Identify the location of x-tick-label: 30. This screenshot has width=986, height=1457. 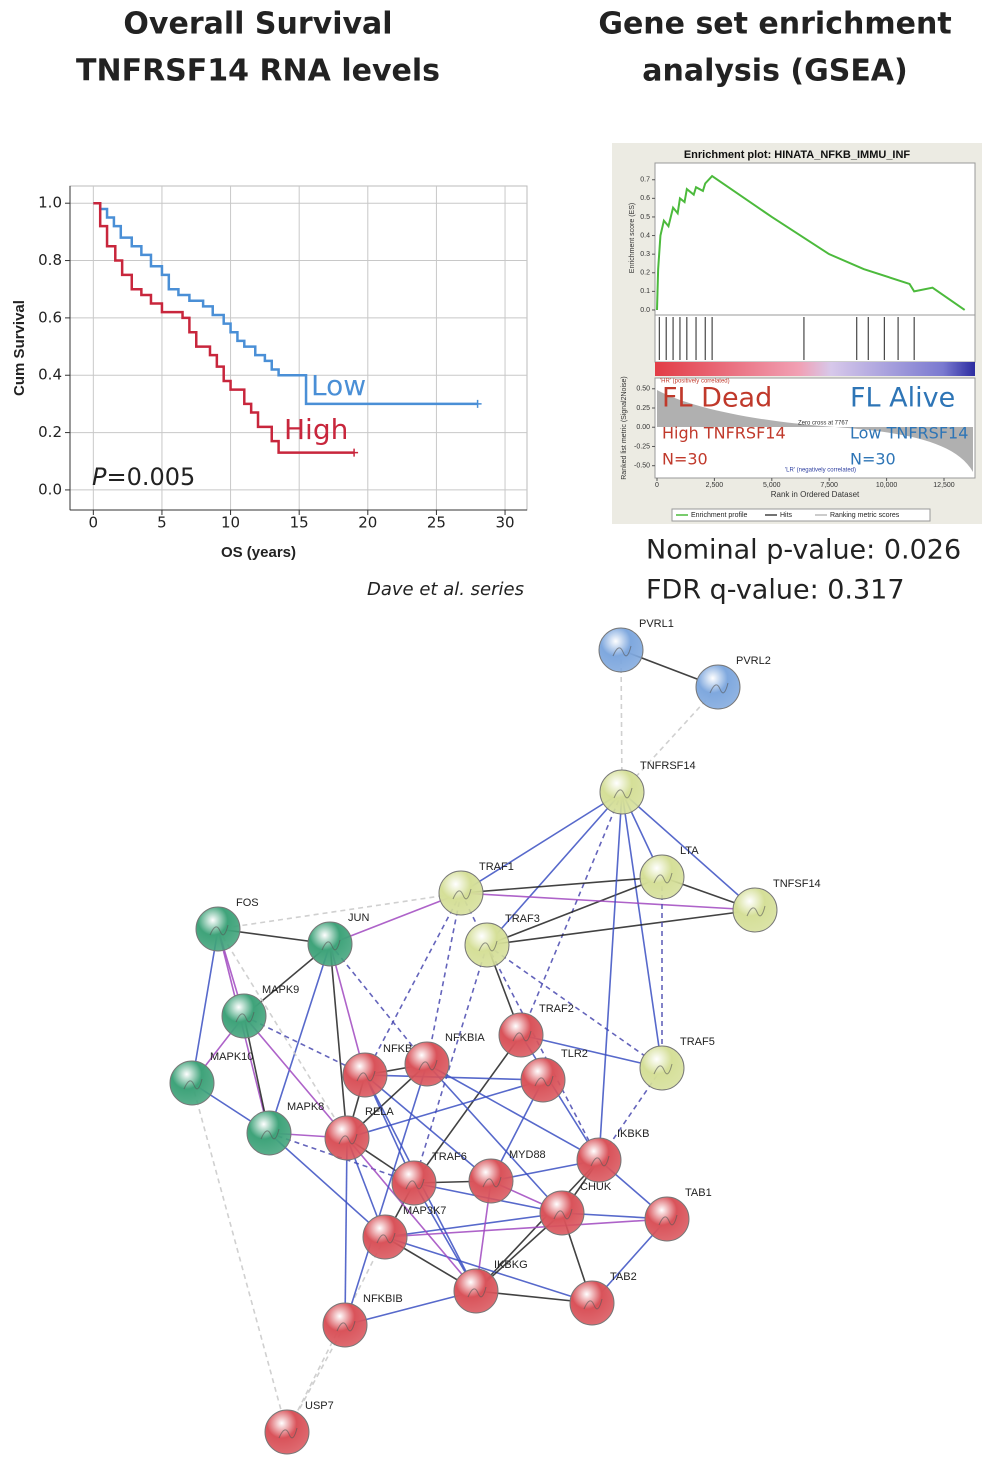
(504, 523).